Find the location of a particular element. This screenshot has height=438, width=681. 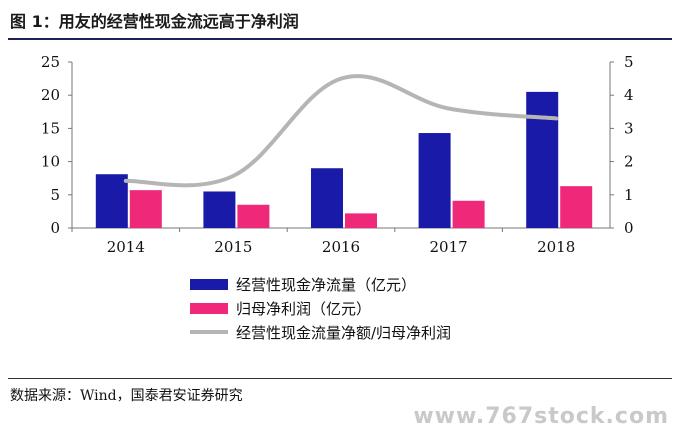

legend-label-ratio: 经营性现金流量净额/归母净利润 is located at coordinates (344, 332).